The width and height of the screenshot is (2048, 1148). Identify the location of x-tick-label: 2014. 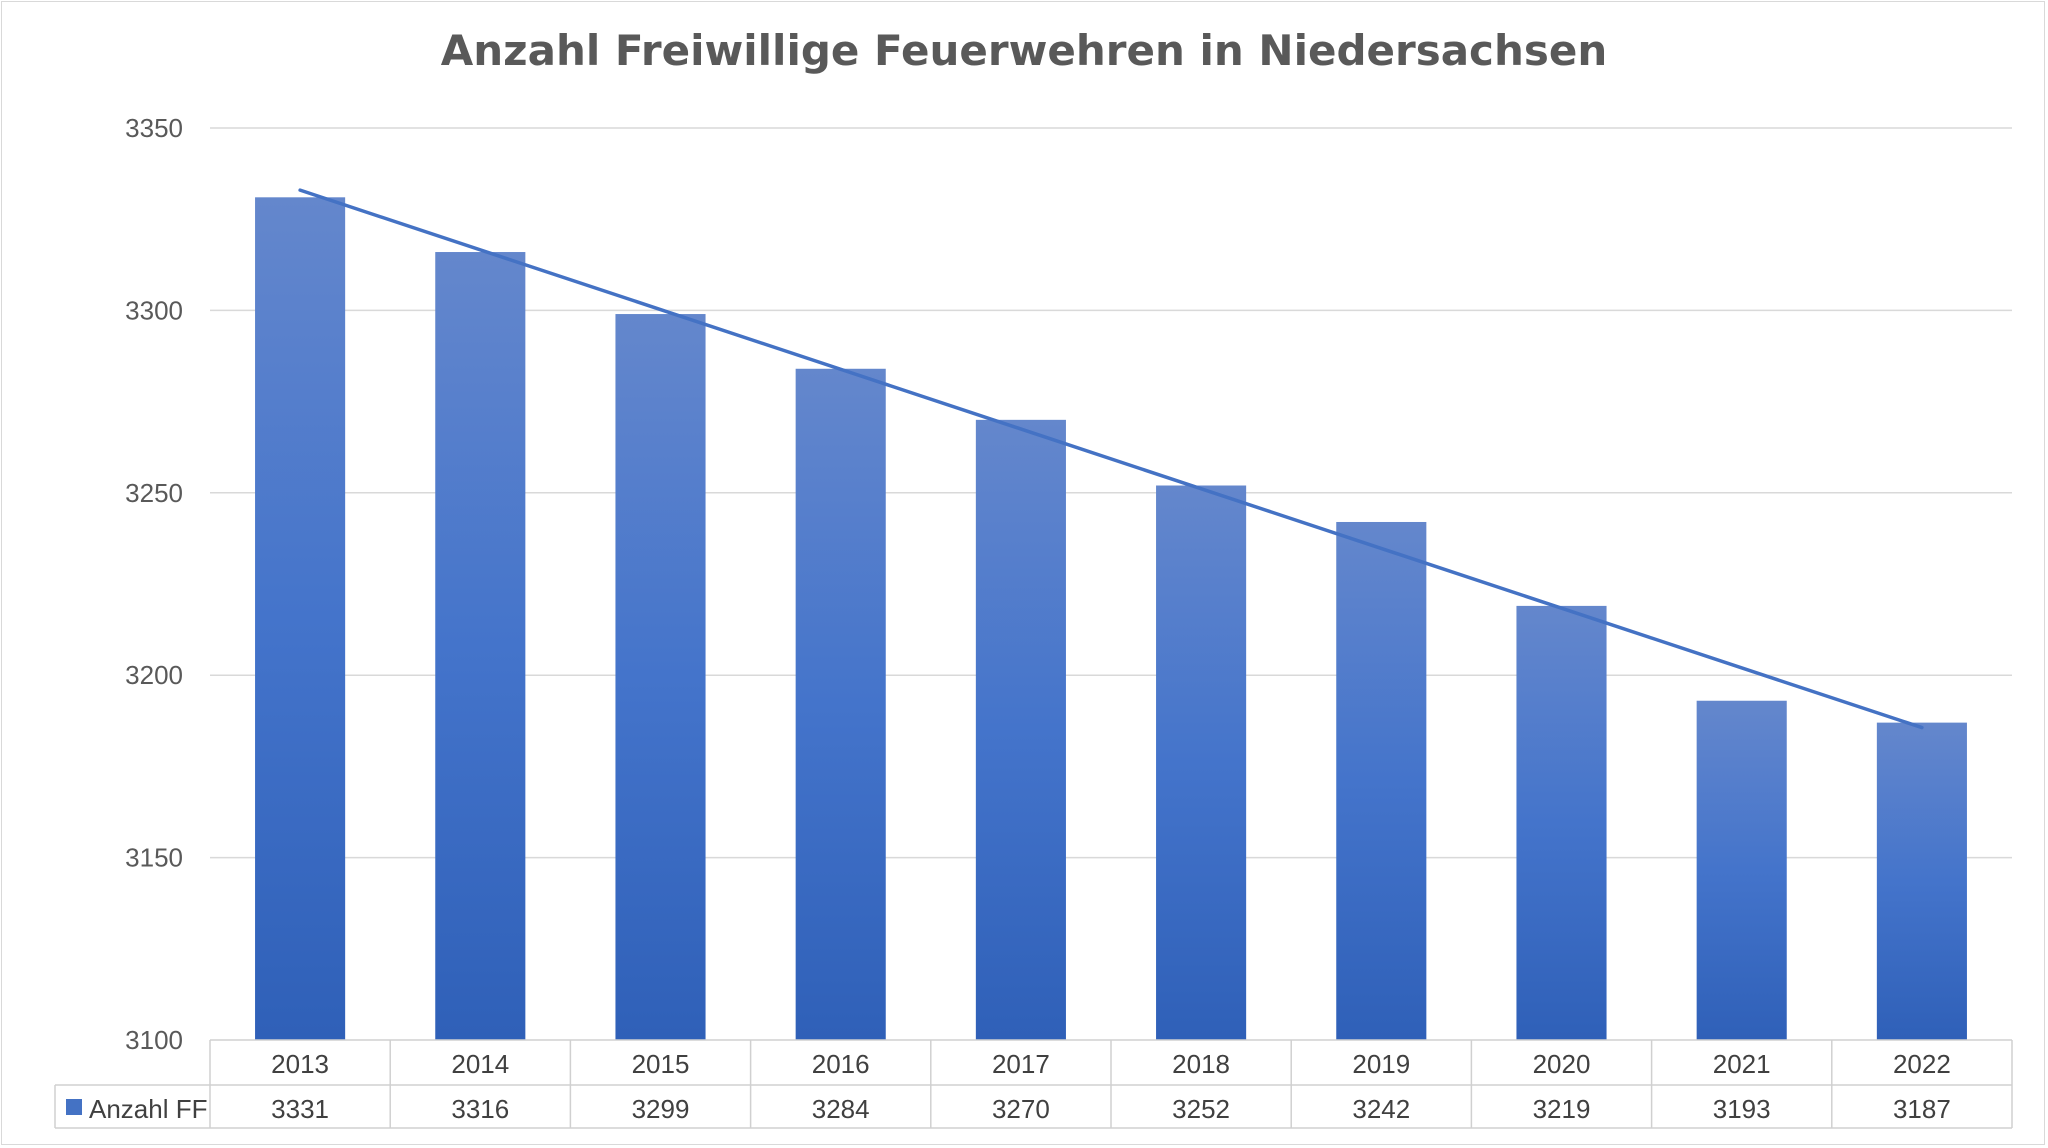
(480, 1064).